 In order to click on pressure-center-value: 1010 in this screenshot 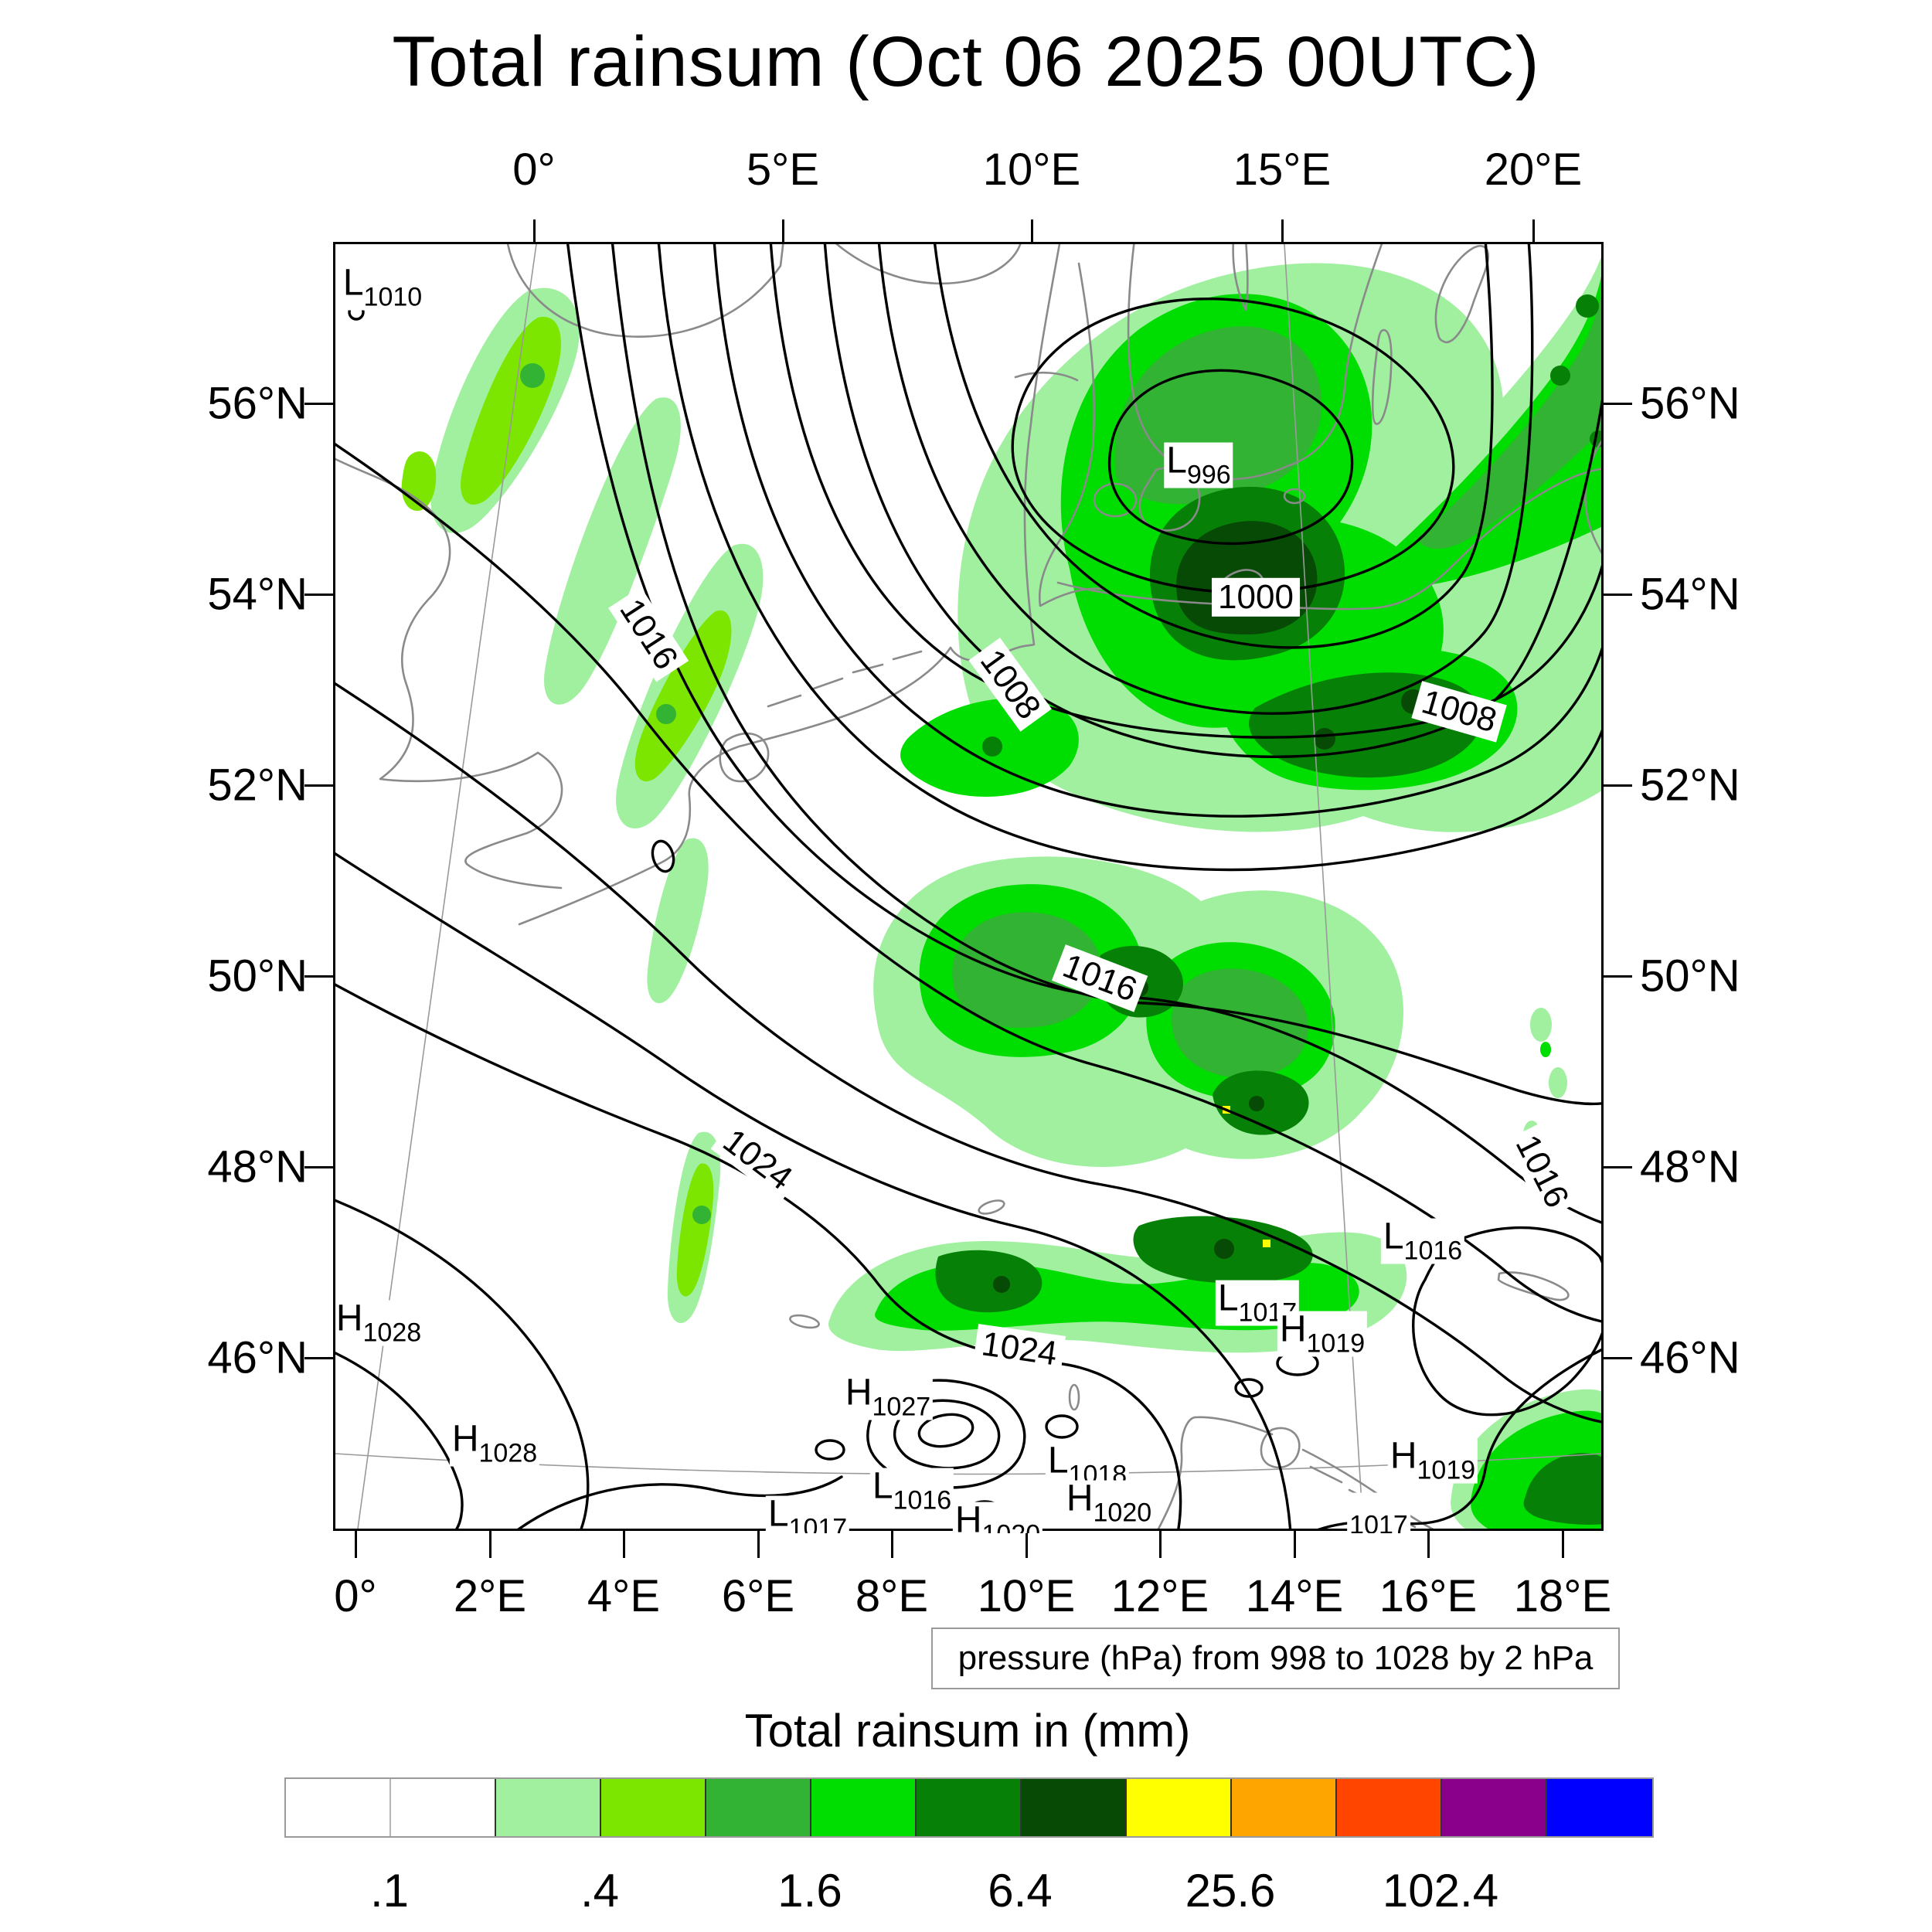, I will do `click(393, 297)`.